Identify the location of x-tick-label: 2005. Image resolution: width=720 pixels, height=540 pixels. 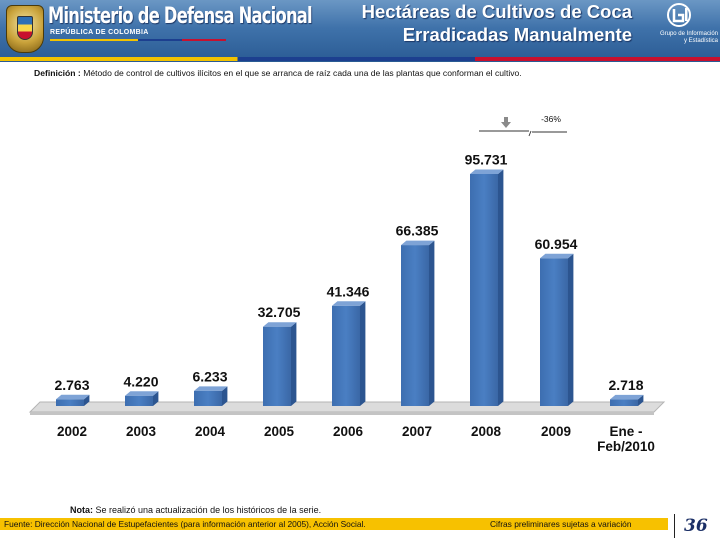
(279, 431).